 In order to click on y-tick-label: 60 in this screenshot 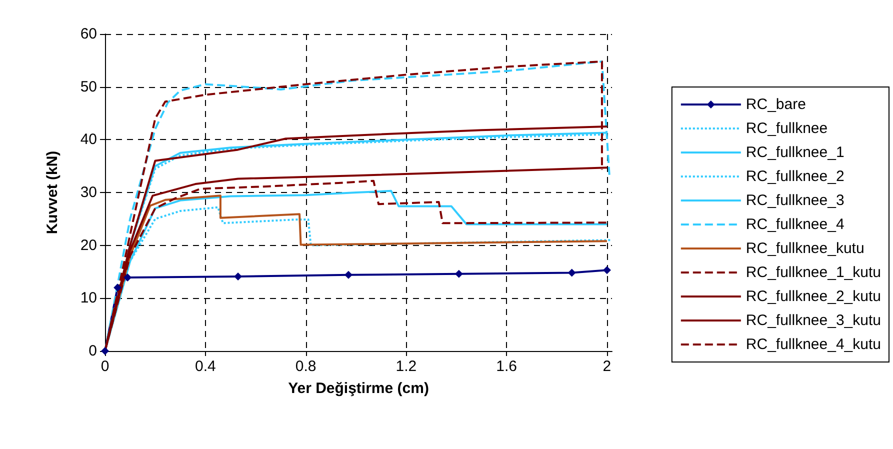, I will do `click(88, 34)`.